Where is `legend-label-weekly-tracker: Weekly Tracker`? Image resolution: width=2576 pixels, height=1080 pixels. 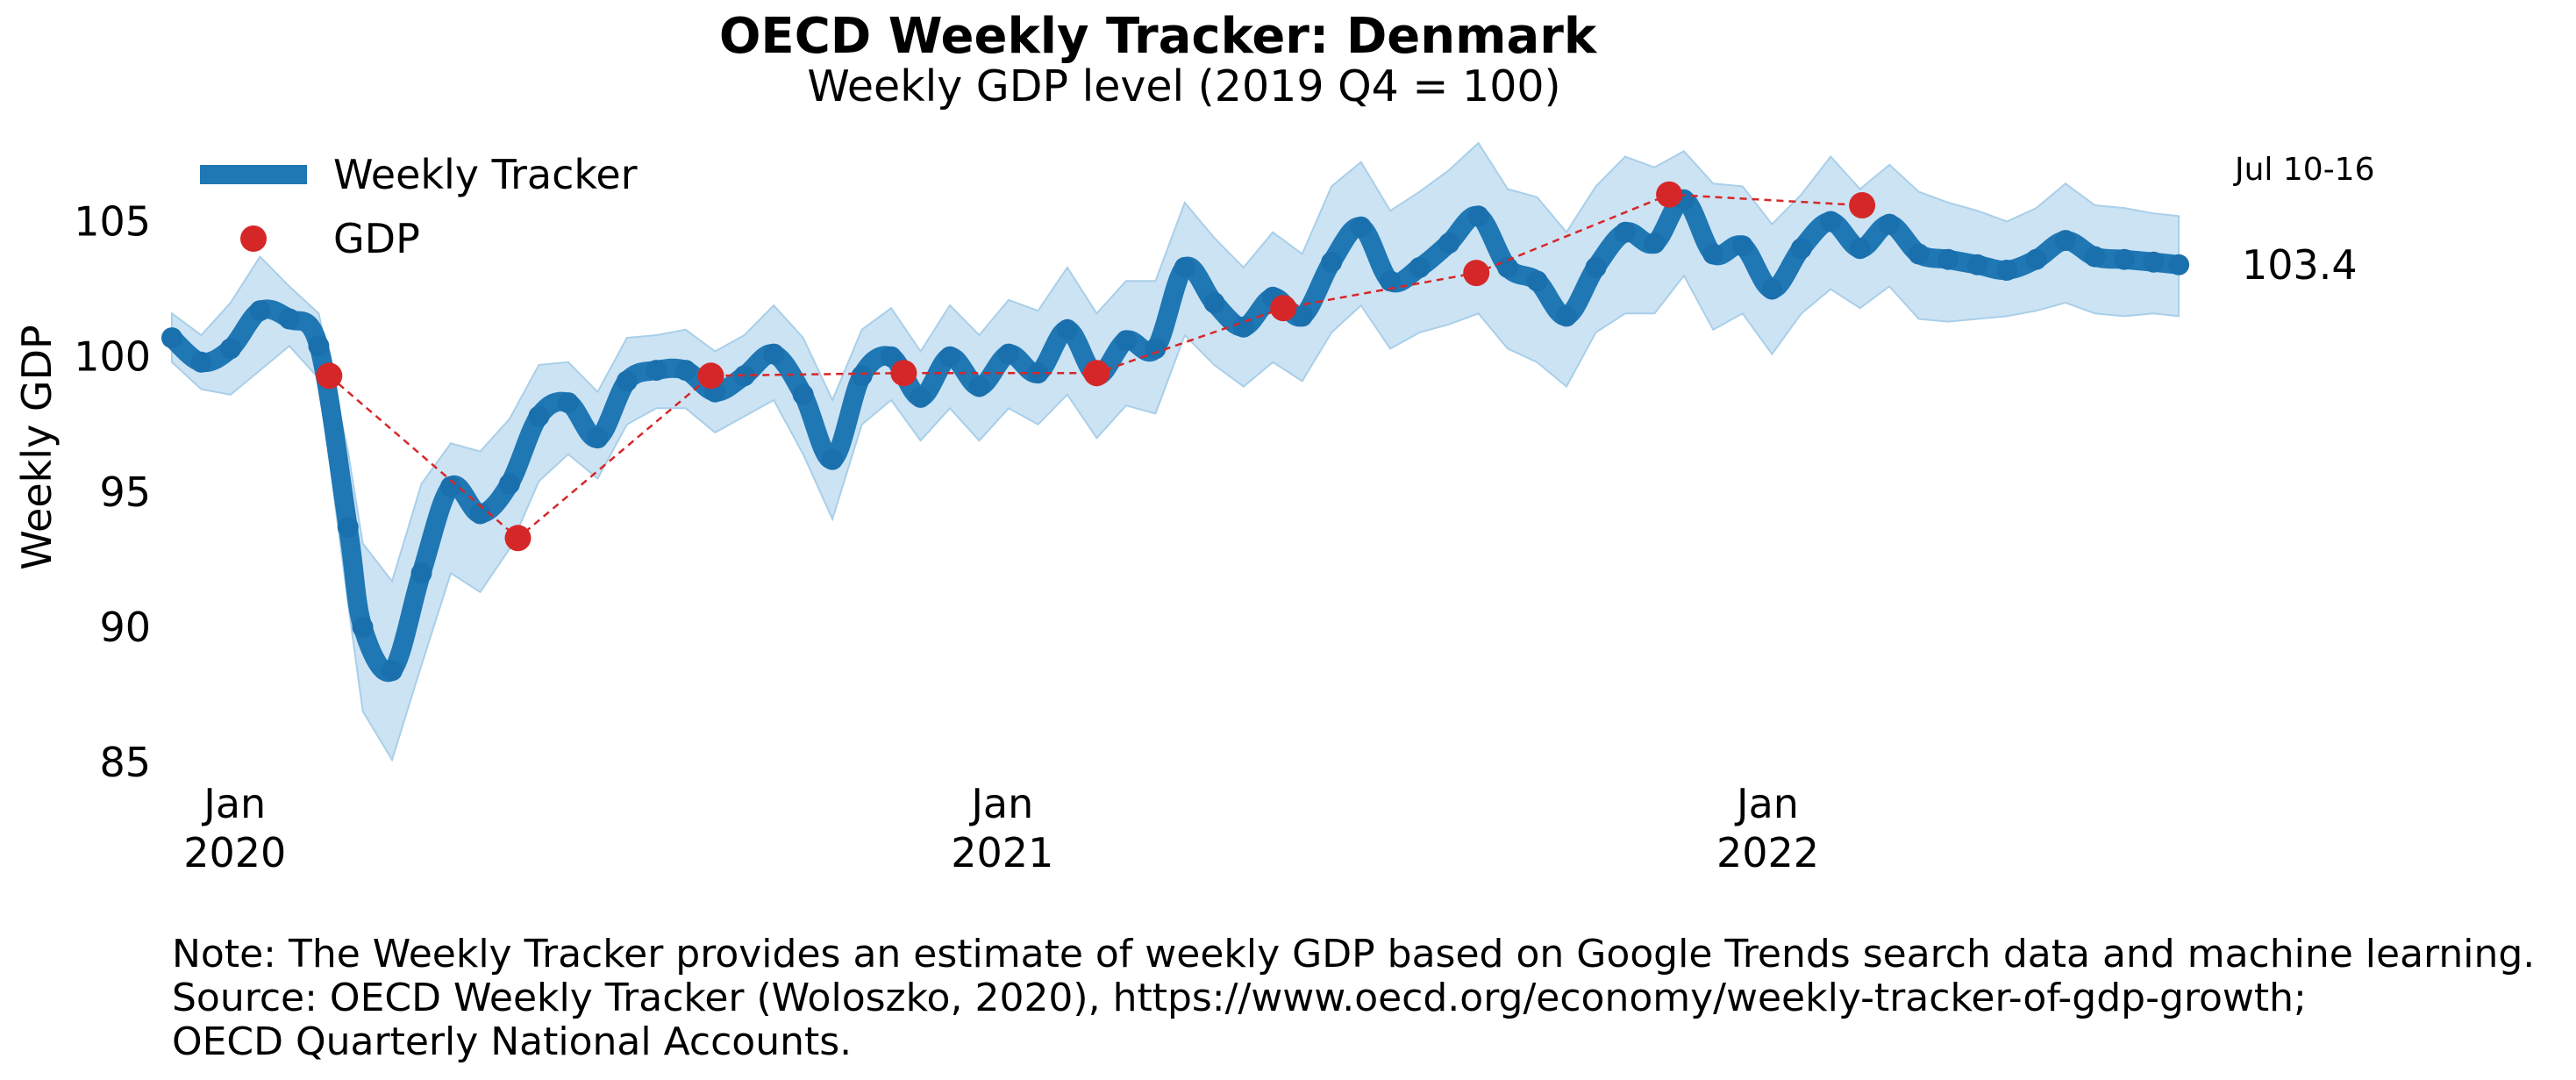 legend-label-weekly-tracker: Weekly Tracker is located at coordinates (486, 174).